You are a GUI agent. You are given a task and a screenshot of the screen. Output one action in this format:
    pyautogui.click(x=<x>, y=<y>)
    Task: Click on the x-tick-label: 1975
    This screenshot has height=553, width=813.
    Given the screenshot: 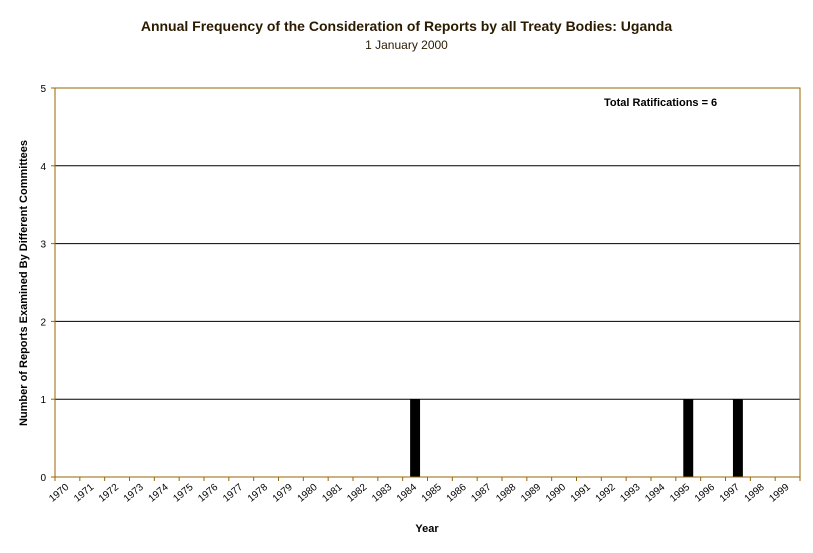 What is the action you would take?
    pyautogui.click(x=183, y=493)
    